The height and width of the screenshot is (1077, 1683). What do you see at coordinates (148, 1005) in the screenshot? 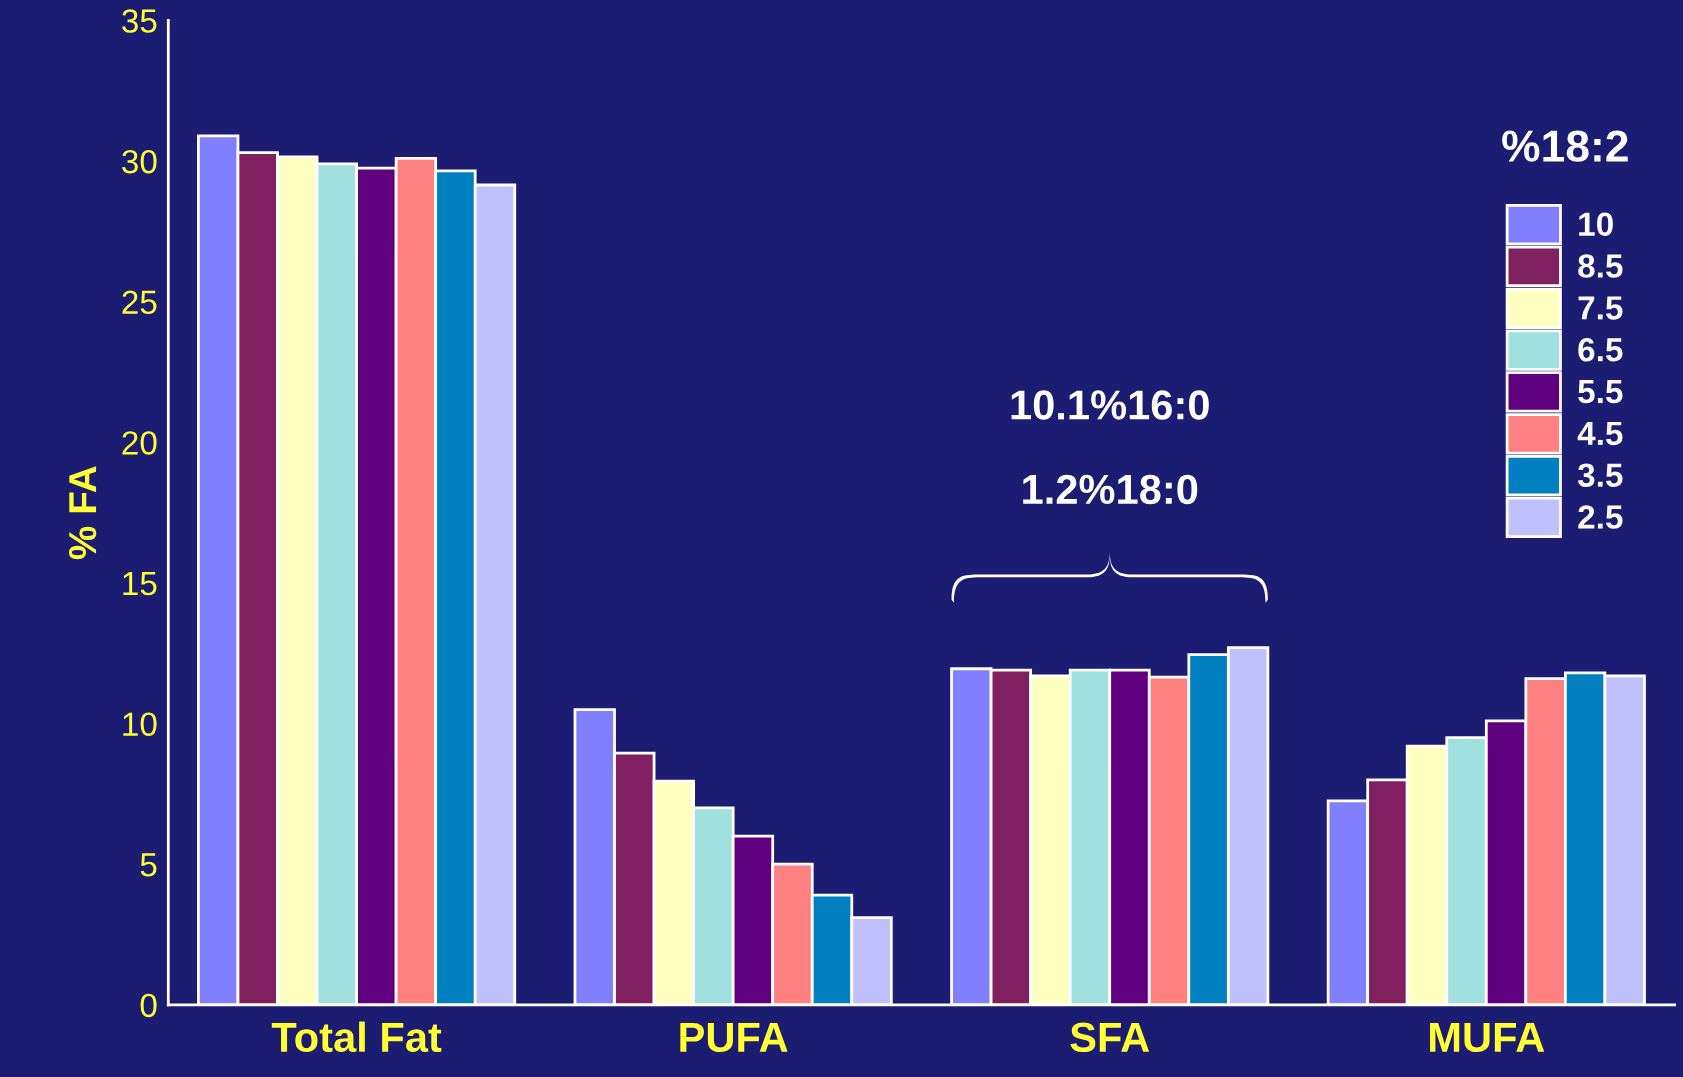
I see `y-tick-label: 0` at bounding box center [148, 1005].